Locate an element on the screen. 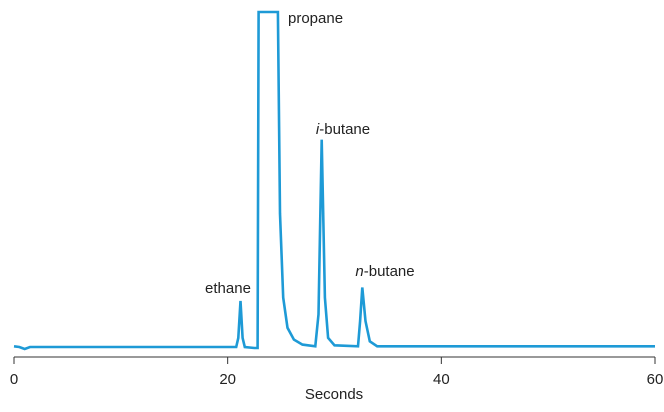 This screenshot has width=664, height=412. peak-label: i-butane is located at coordinates (343, 129).